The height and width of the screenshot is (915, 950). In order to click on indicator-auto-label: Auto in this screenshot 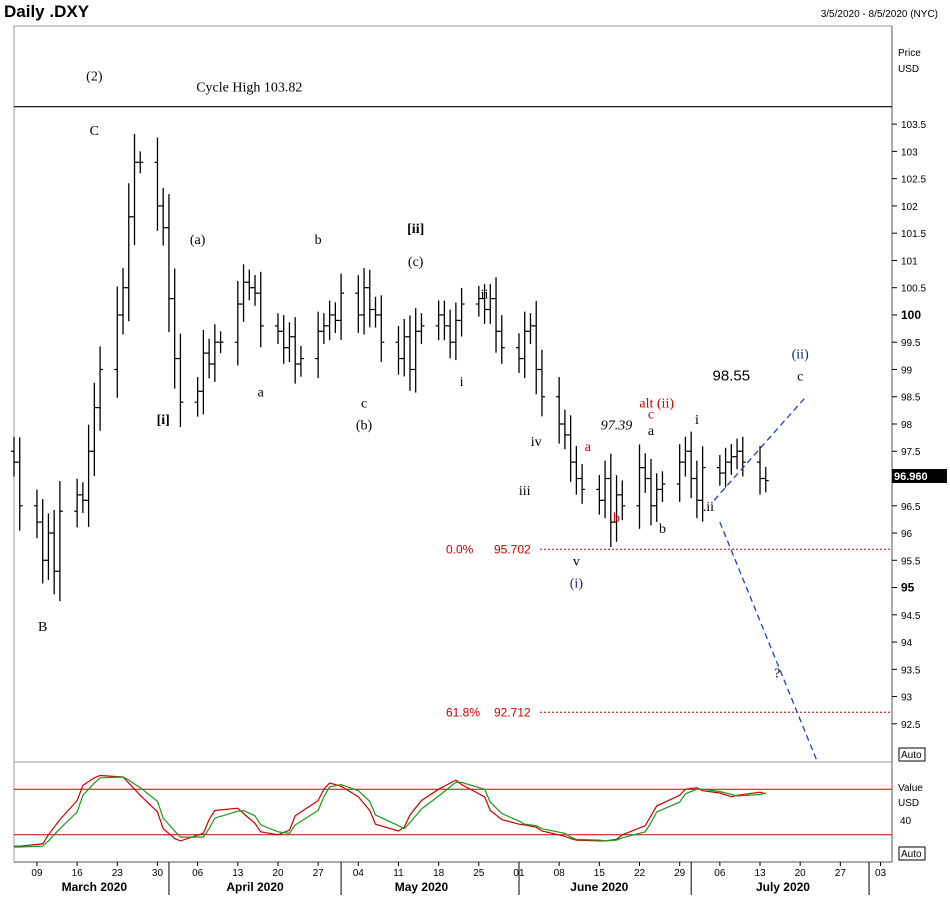, I will do `click(911, 854)`.